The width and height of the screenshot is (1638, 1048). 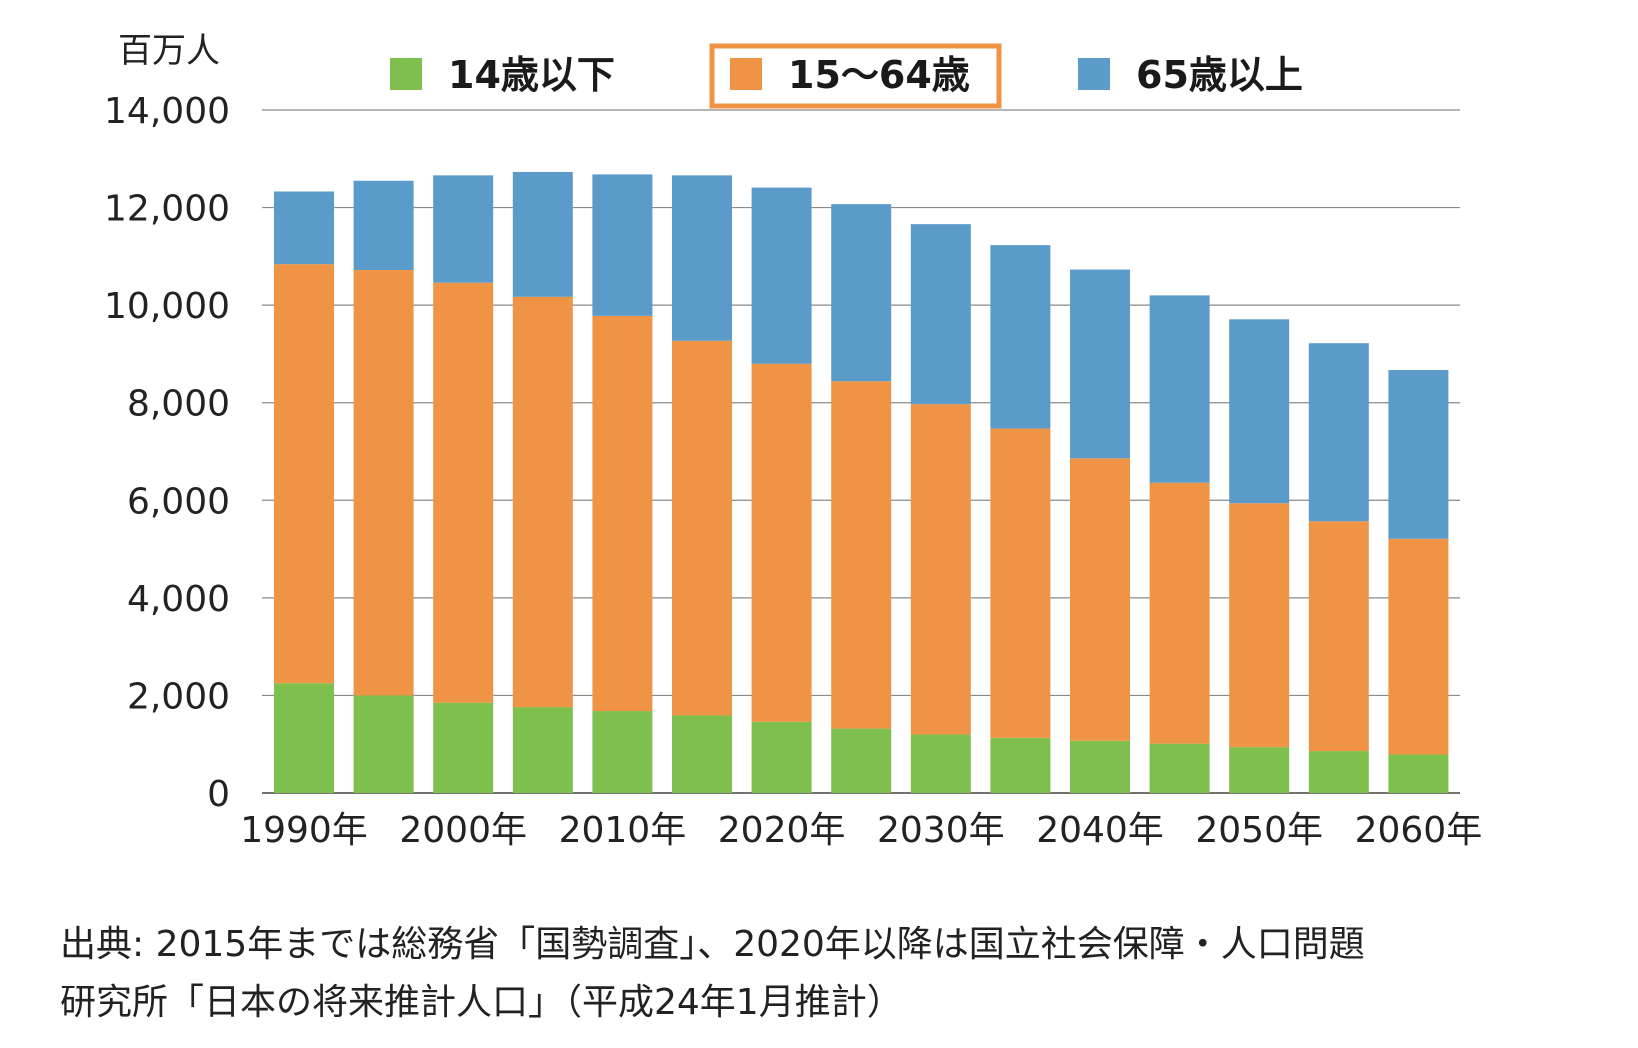 What do you see at coordinates (178, 599) in the screenshot?
I see `y-tick-label: 4,000` at bounding box center [178, 599].